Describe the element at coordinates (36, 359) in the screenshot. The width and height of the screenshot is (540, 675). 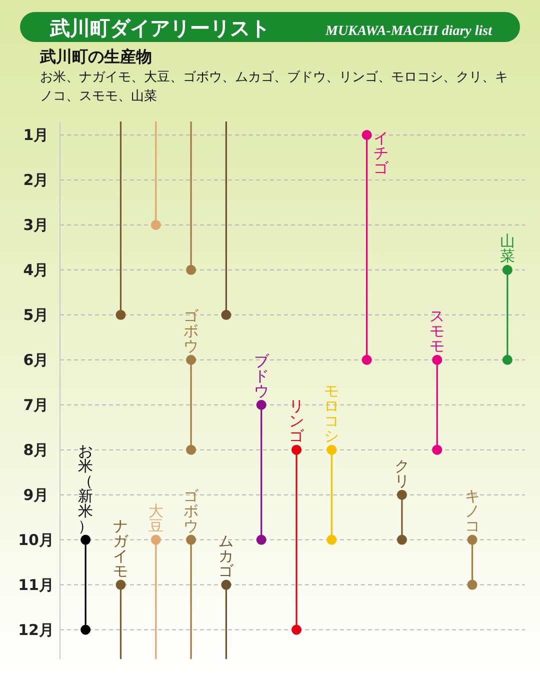
I see `y-tick-label: 6月` at that location.